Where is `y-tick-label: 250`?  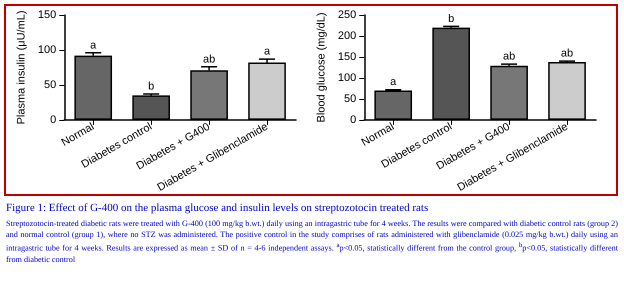 y-tick-label: 250 is located at coordinates (347, 15).